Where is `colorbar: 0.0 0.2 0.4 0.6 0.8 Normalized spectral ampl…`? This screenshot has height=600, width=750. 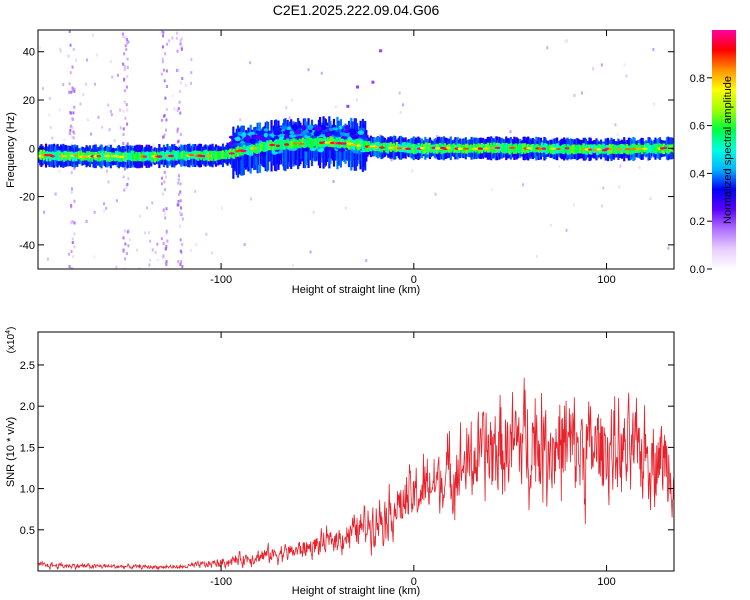
colorbar: 0.0 0.2 0.4 0.6 0.8 Normalized spectral ampl… is located at coordinates (713, 153).